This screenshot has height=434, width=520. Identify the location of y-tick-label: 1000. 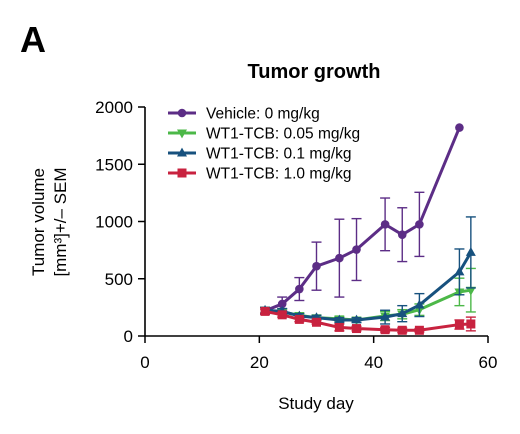
(114, 222).